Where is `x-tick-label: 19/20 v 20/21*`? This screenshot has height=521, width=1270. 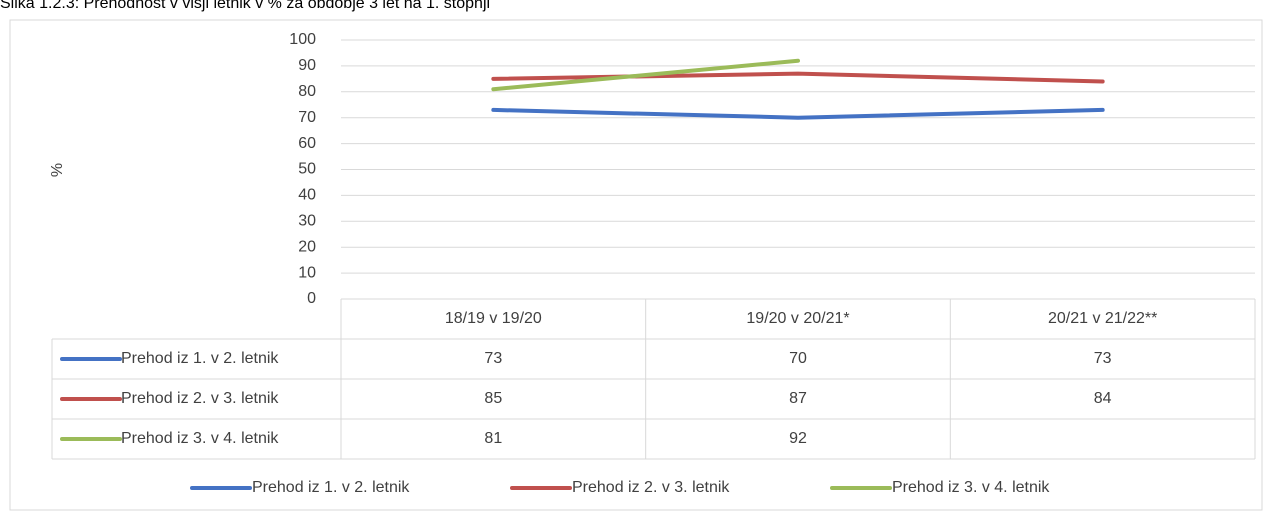 x-tick-label: 19/20 v 20/21* is located at coordinates (797, 318).